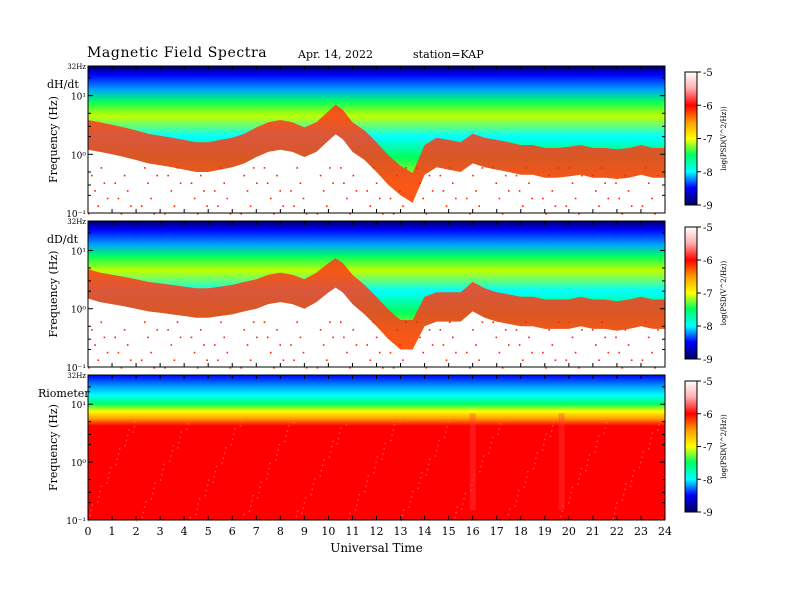  Describe the element at coordinates (691, 138) in the screenshot. I see `colorbar` at that location.